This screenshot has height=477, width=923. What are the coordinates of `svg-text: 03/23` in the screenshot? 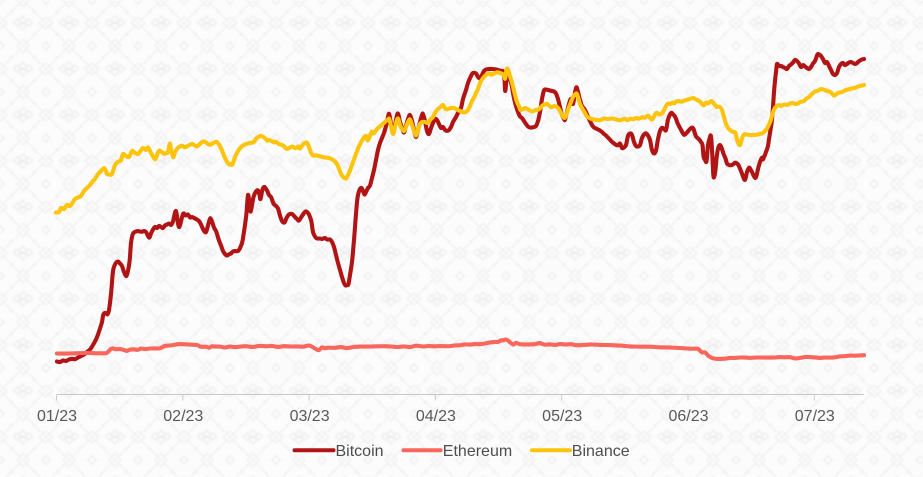 It's located at (310, 416).